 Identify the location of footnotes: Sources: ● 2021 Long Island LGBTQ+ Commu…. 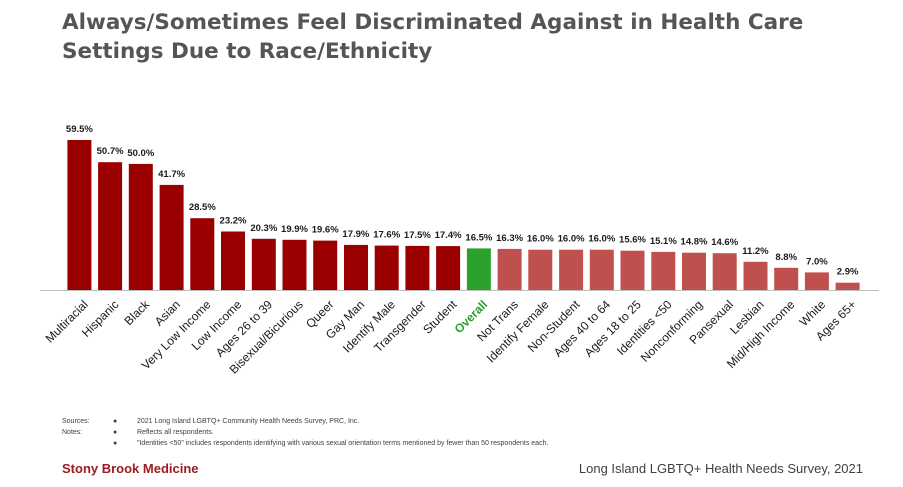
(462, 432).